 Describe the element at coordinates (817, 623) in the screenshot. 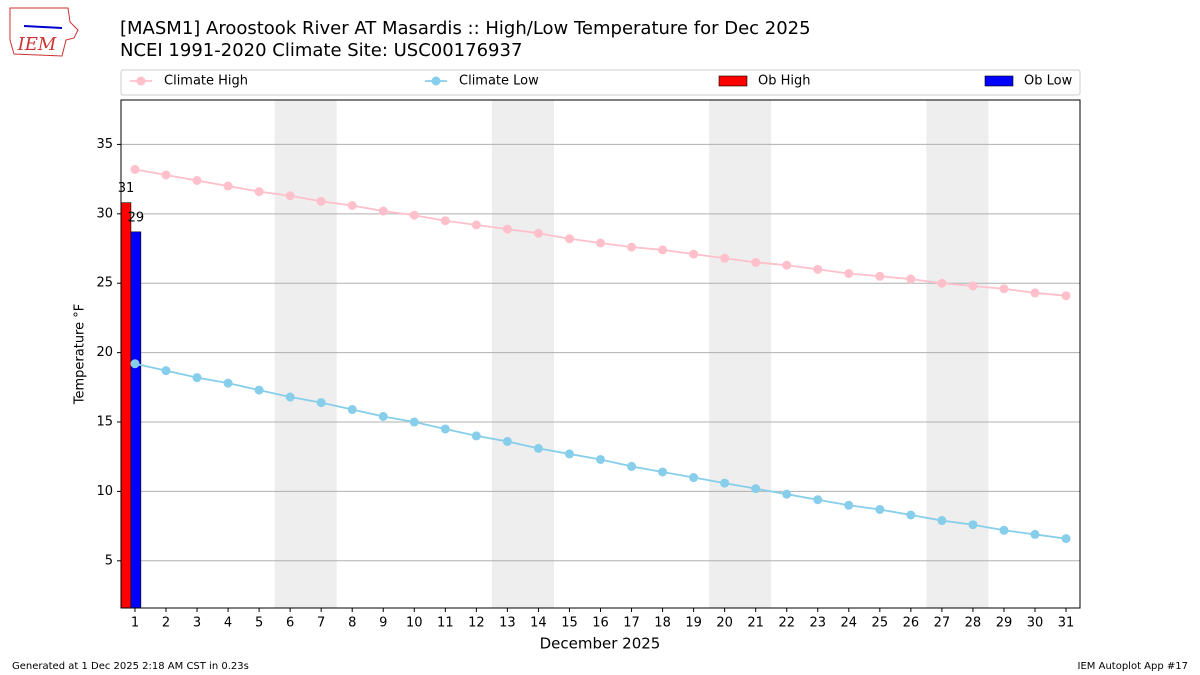

I see `x-tick-label: 23` at that location.